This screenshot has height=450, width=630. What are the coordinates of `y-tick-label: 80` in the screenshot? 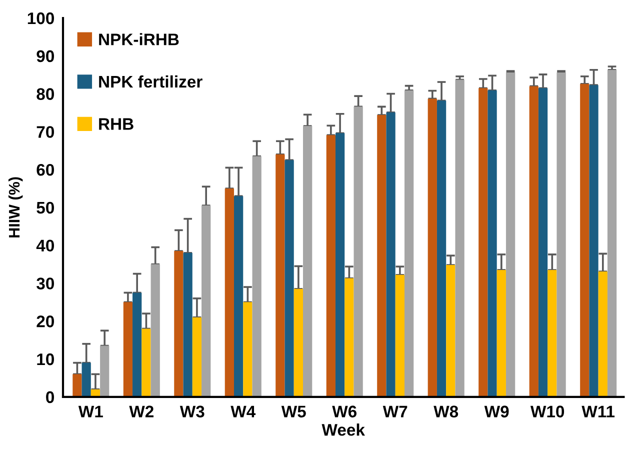 It's located at (45, 94).